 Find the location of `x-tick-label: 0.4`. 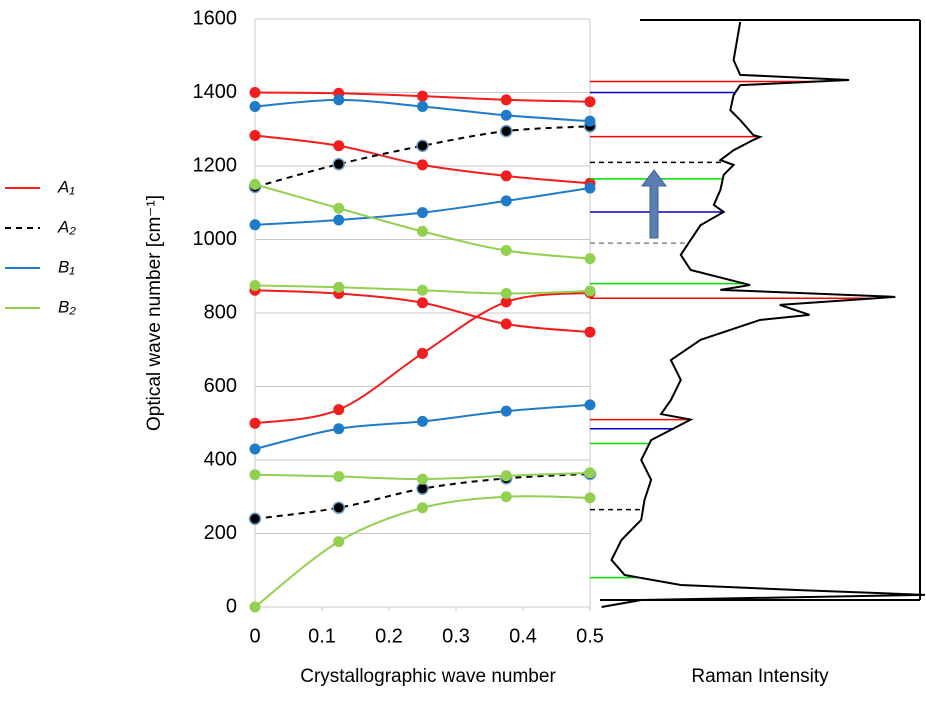

x-tick-label: 0.4 is located at coordinates (523, 636).